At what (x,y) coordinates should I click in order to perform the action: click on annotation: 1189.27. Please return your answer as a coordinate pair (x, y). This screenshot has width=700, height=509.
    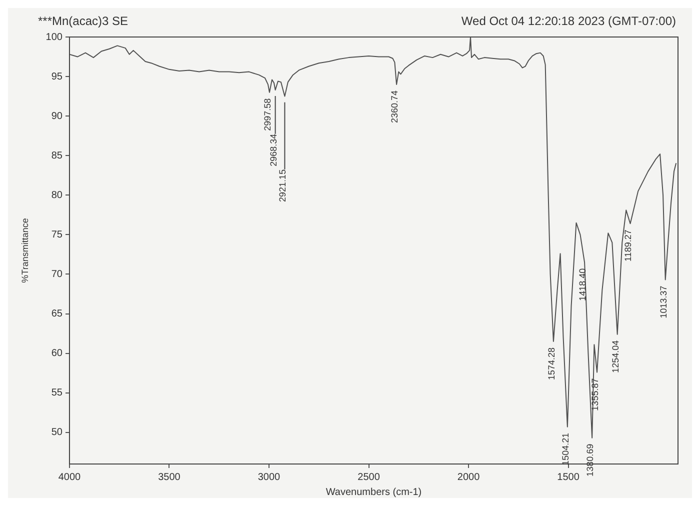
    Looking at the image, I should click on (628, 246).